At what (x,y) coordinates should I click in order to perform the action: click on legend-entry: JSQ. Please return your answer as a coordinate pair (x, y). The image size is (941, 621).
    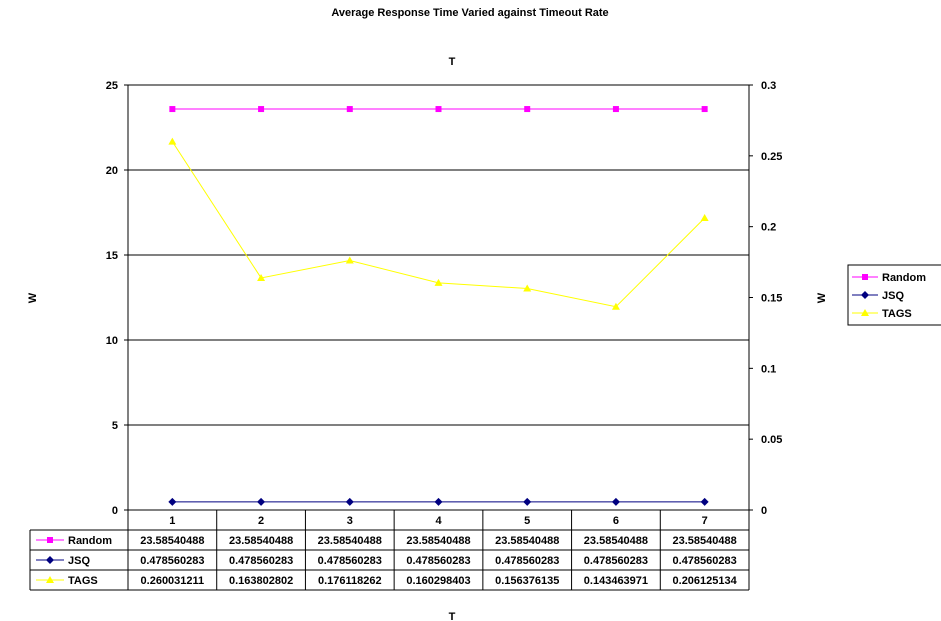
    Looking at the image, I should click on (893, 296).